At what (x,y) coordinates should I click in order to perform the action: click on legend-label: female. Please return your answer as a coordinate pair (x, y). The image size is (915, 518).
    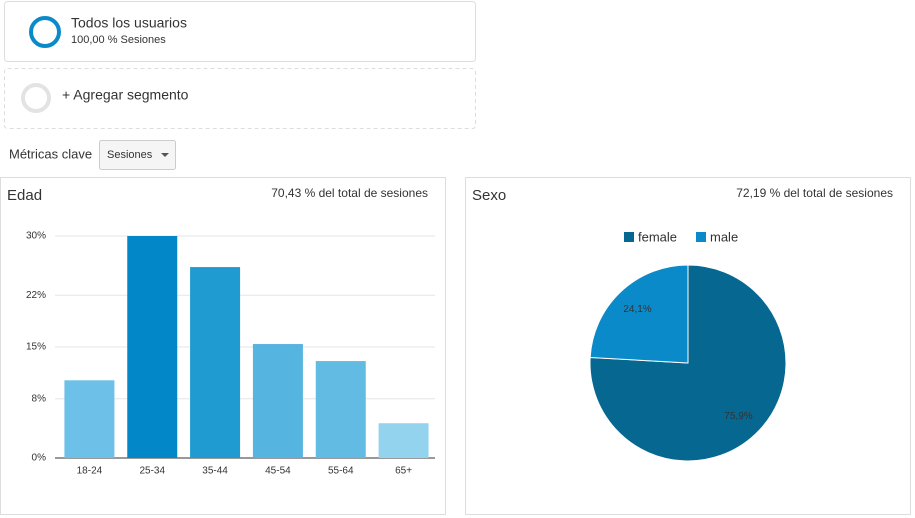
    Looking at the image, I should click on (657, 236).